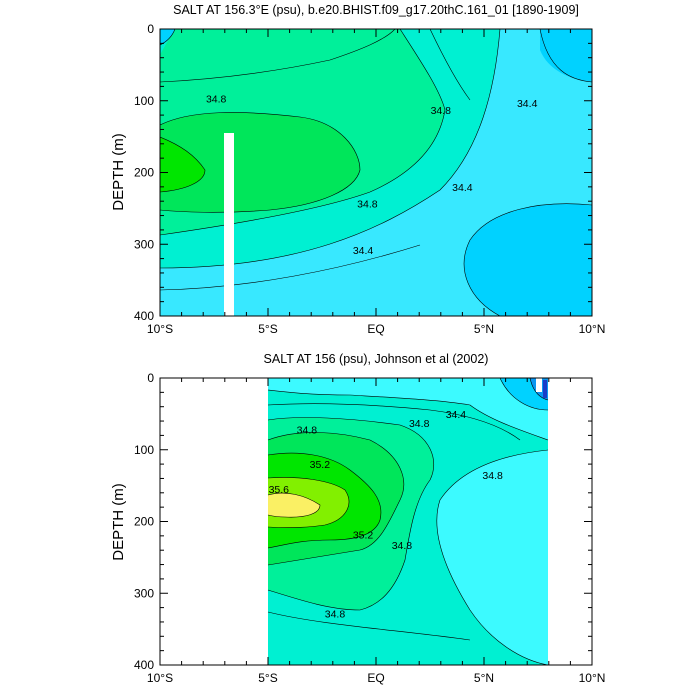 This screenshot has height=700, width=700. What do you see at coordinates (229, 224) in the screenshot?
I see `p1-no-data-band` at bounding box center [229, 224].